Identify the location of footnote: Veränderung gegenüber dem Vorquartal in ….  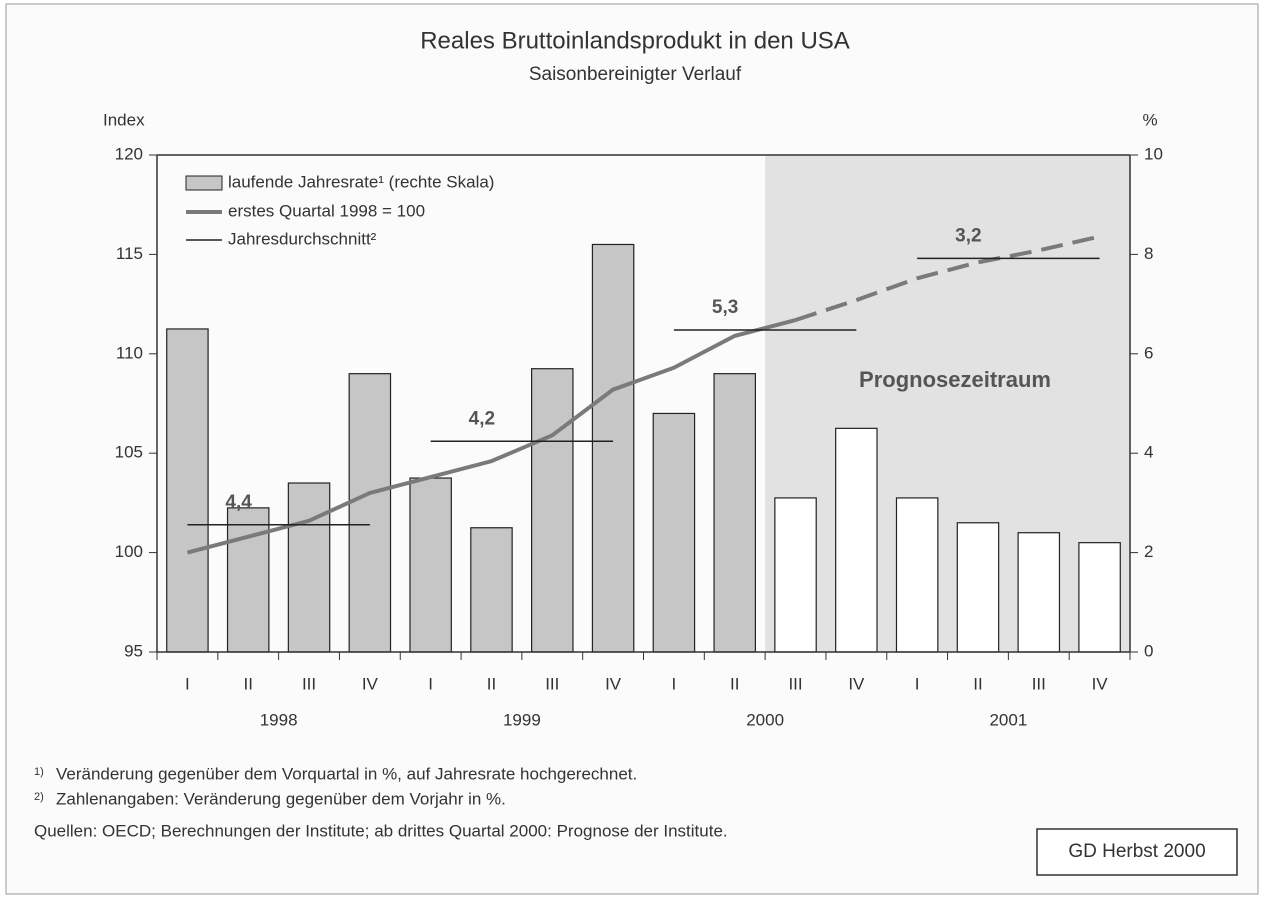
(346, 773).